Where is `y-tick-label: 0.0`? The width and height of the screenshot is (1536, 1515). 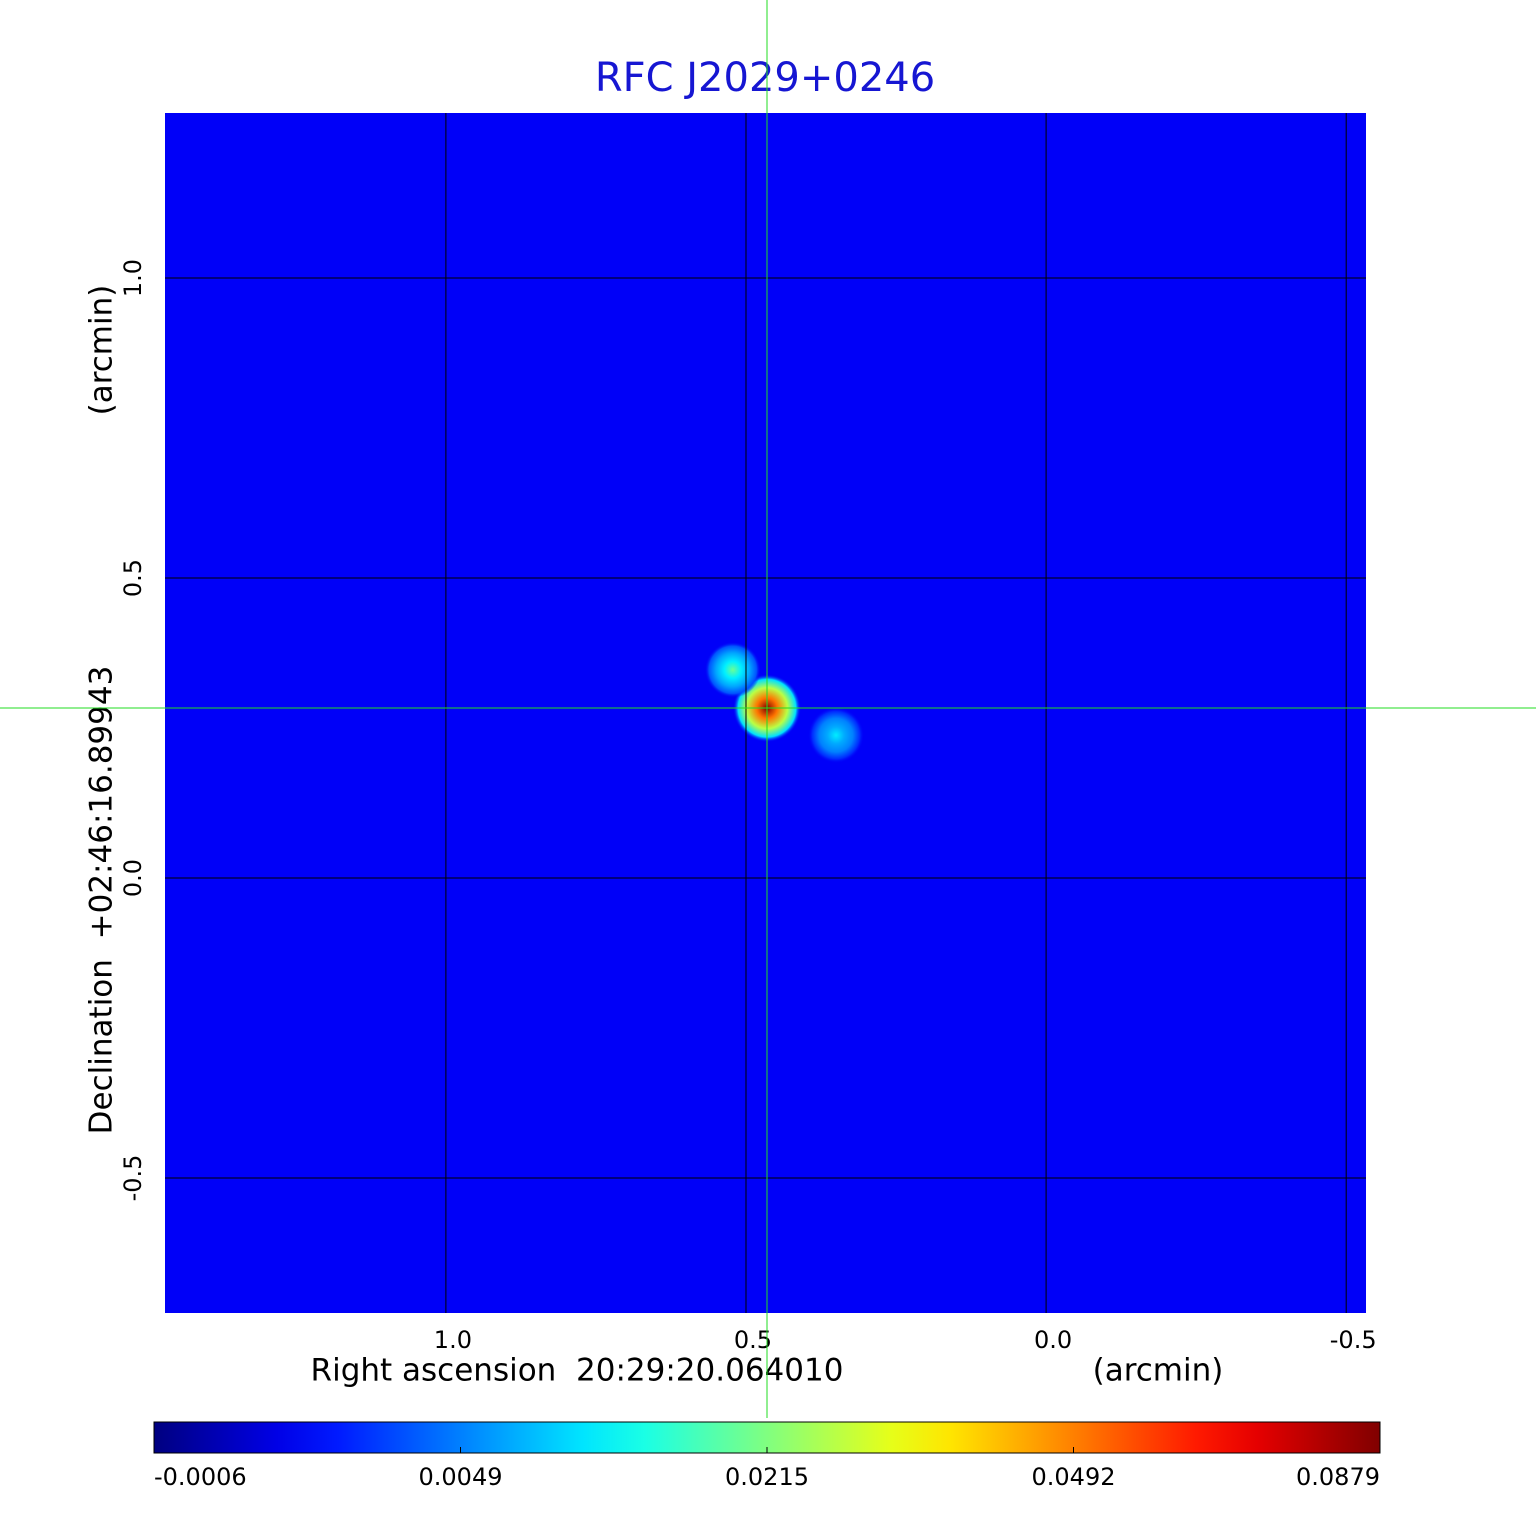 y-tick-label: 0.0 is located at coordinates (133, 878).